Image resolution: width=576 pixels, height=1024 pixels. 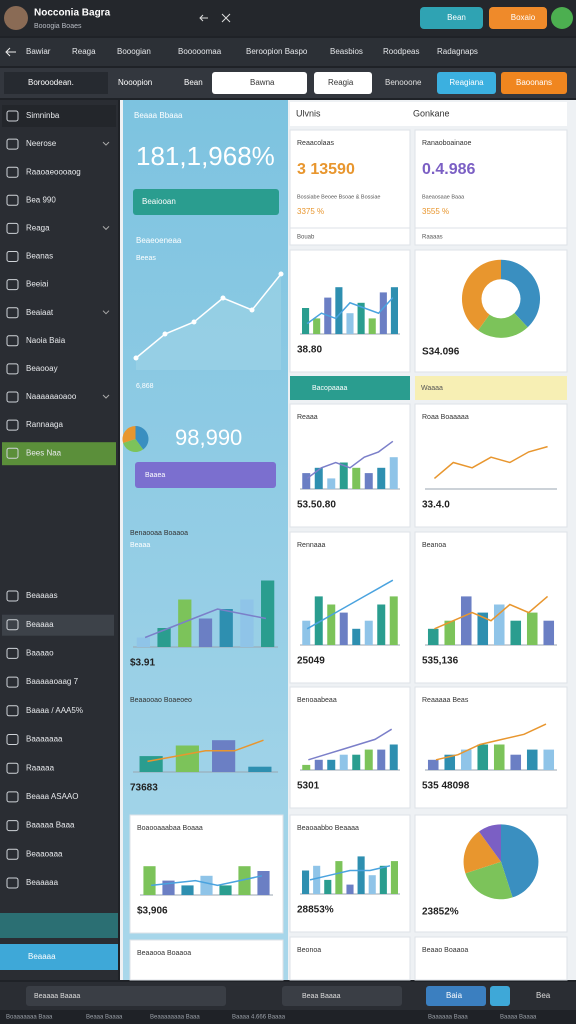 What do you see at coordinates (432, 238) in the screenshot?
I see `card-foot: Raaaas` at bounding box center [432, 238].